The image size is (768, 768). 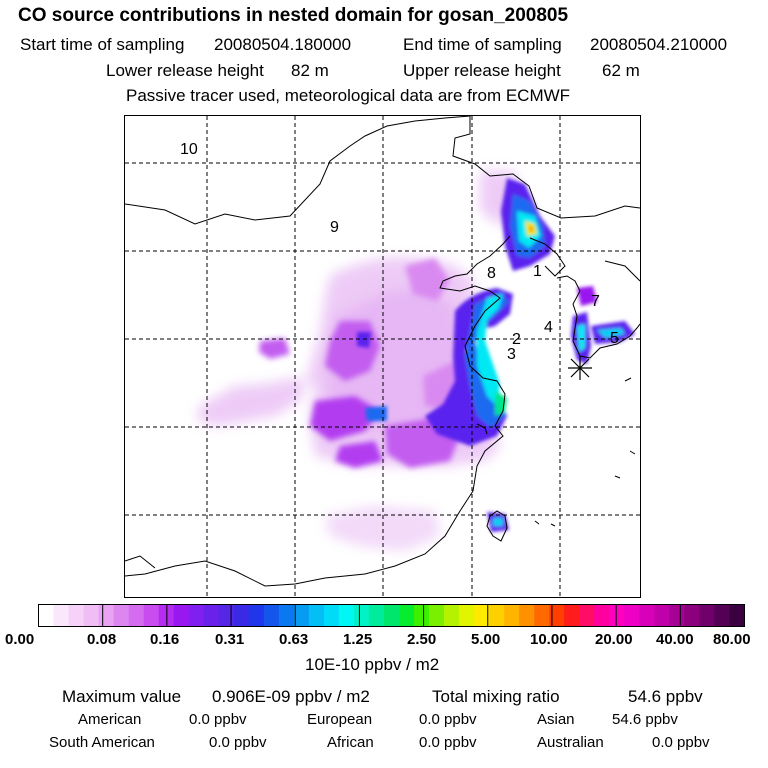 I want to click on total-mixing-label: Total mixing ratio, so click(x=496, y=696).